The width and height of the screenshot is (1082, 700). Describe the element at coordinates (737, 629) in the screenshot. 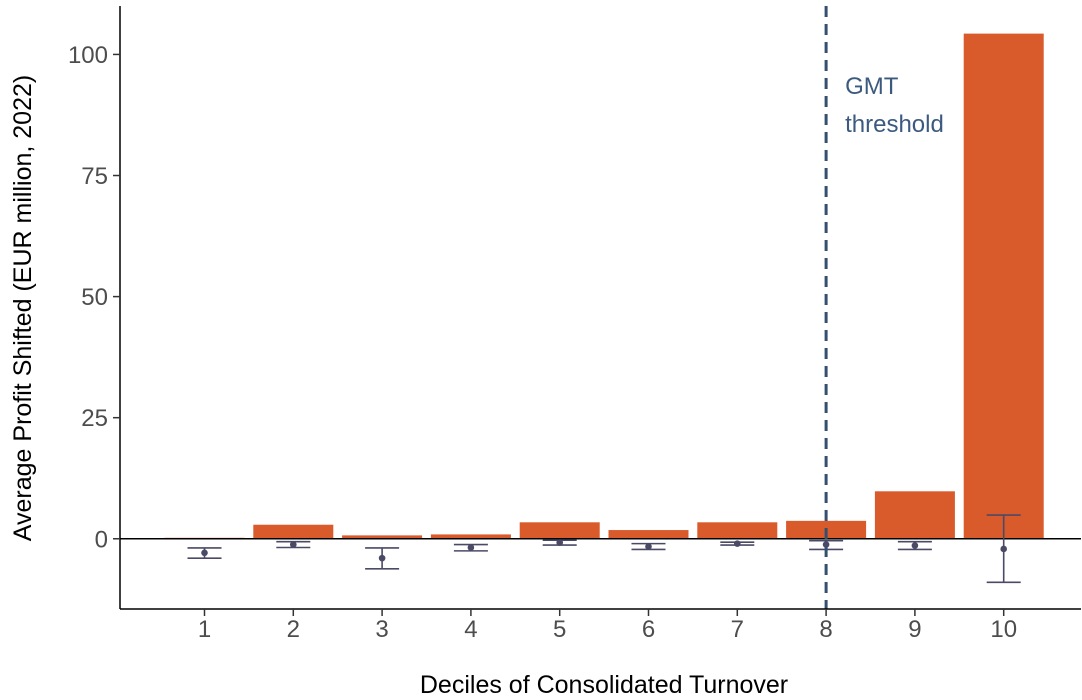

I see `x-tick-label-7: 7` at that location.